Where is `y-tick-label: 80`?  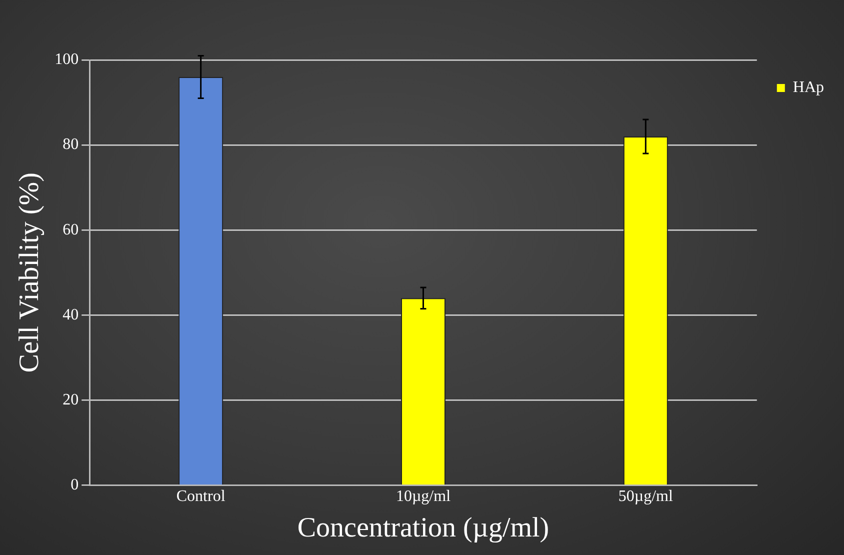
y-tick-label: 80 is located at coordinates (70, 145).